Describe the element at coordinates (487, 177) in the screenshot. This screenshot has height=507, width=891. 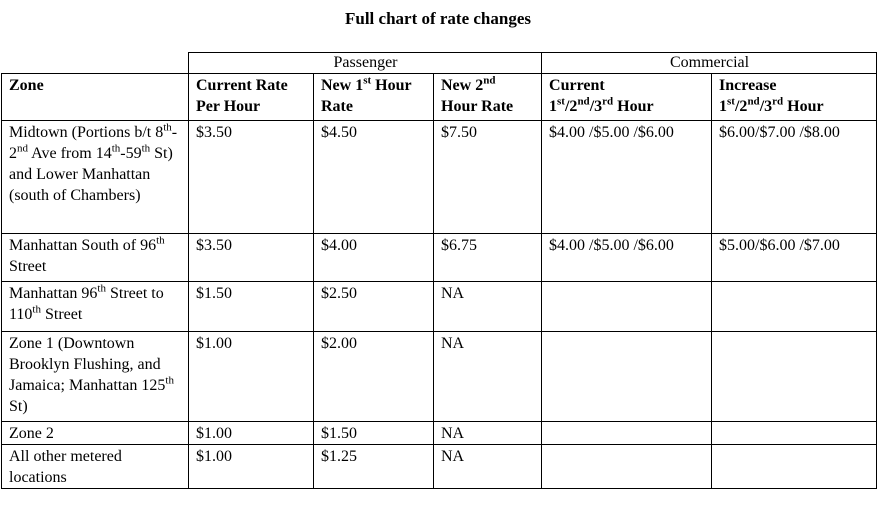
I see `new-2nd-hour-cell: $7.50` at that location.